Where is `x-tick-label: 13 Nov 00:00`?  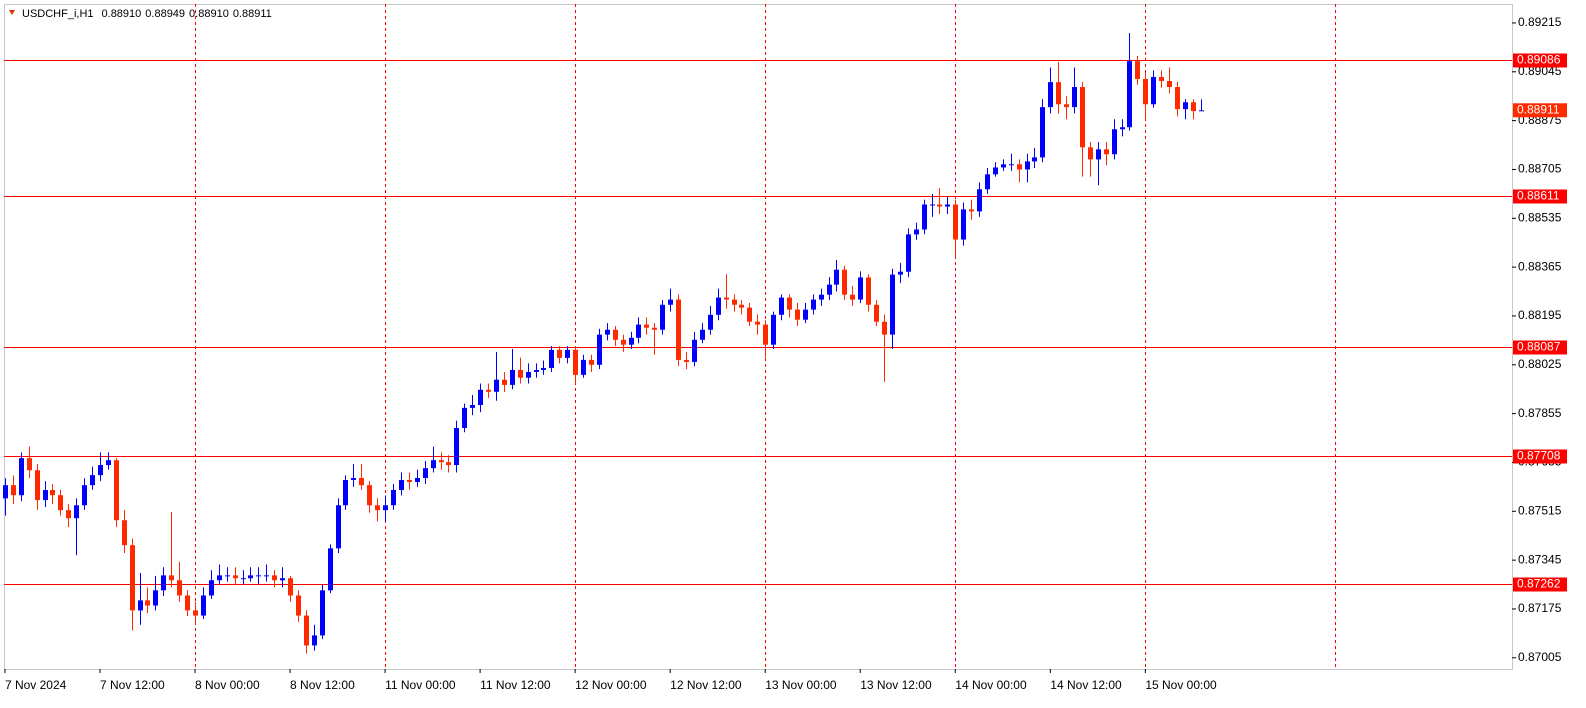 x-tick-label: 13 Nov 00:00 is located at coordinates (801, 685).